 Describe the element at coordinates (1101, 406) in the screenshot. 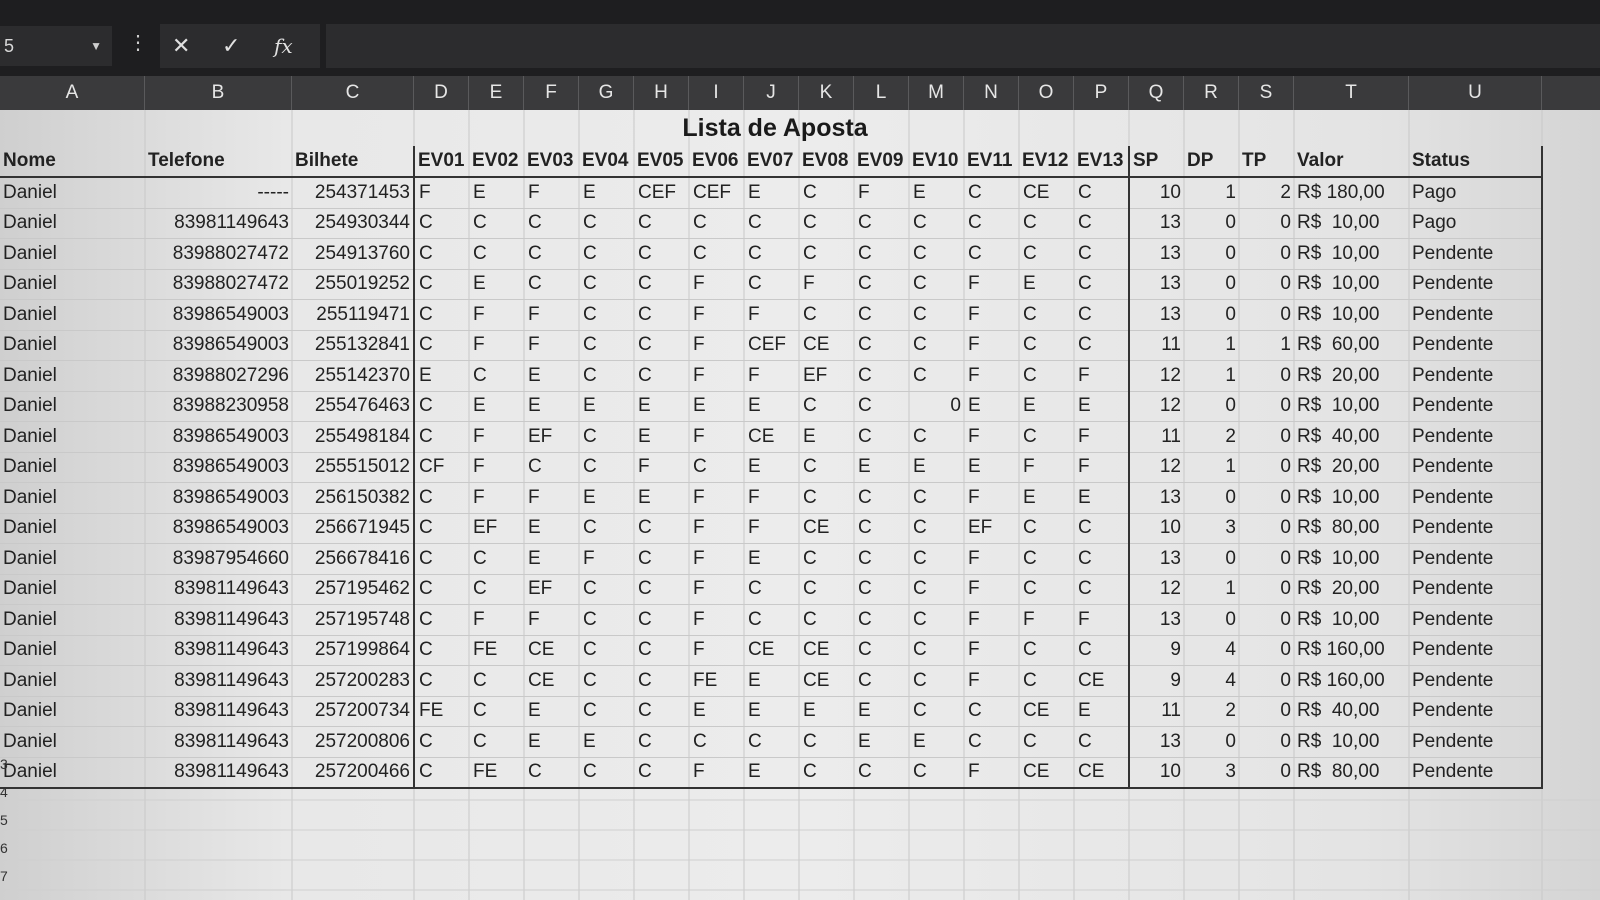

I see `cell-ev13: E` at that location.